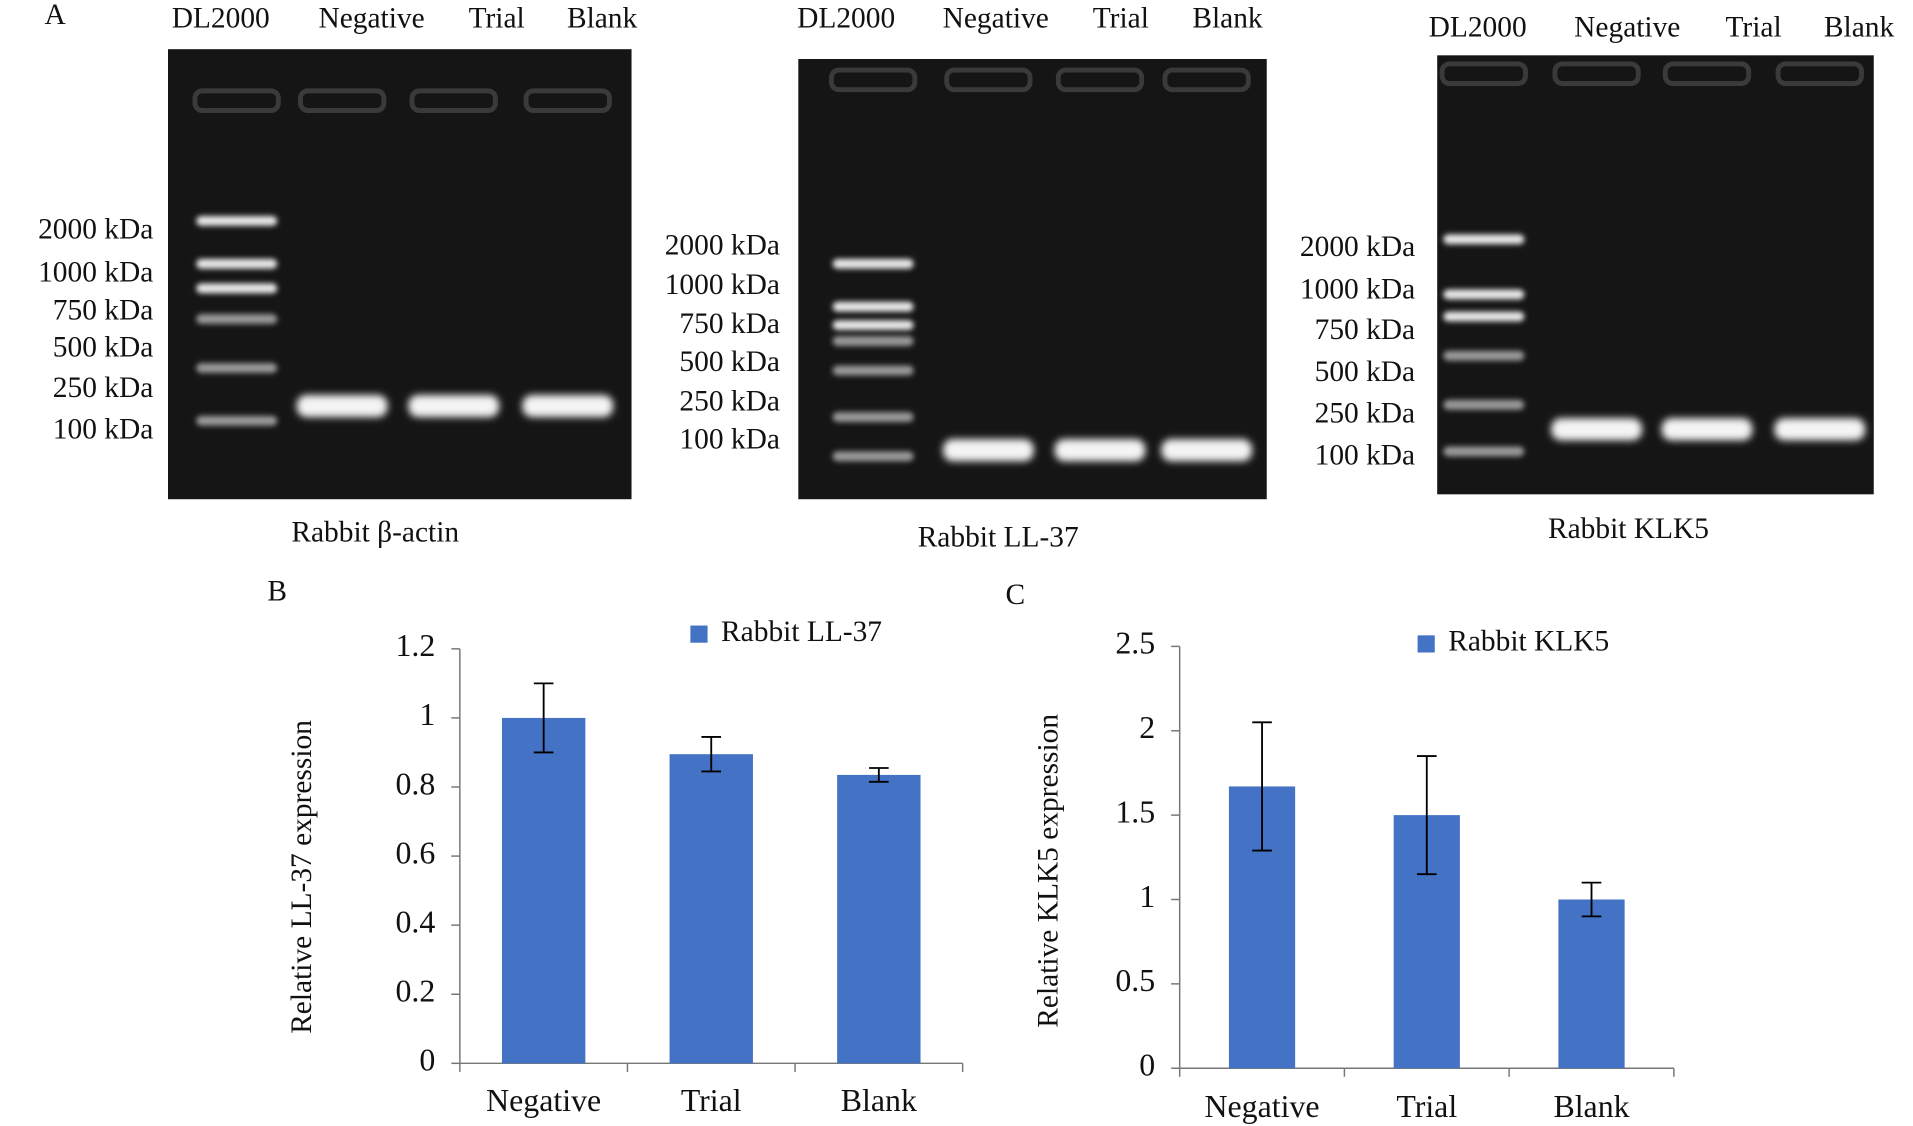 This screenshot has height=1126, width=1913. What do you see at coordinates (415, 645) in the screenshot?
I see `y-tick-label: 1.2` at bounding box center [415, 645].